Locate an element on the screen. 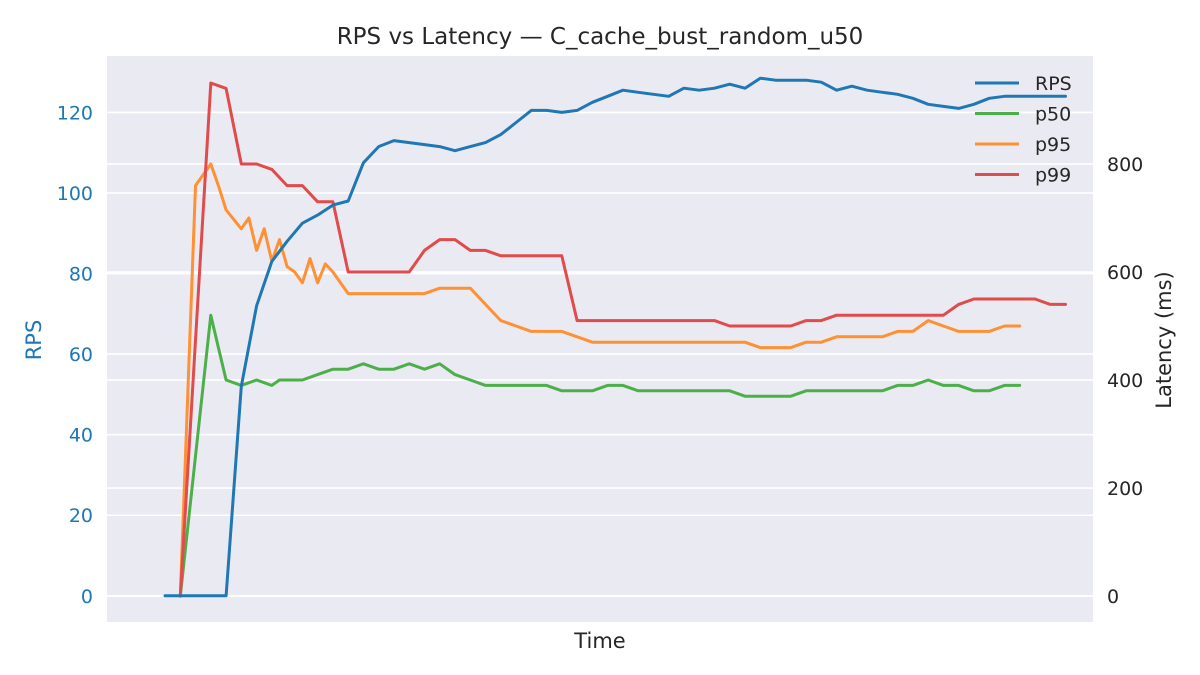 The height and width of the screenshot is (675, 1200). right-tick-label: 600 is located at coordinates (1125, 273).